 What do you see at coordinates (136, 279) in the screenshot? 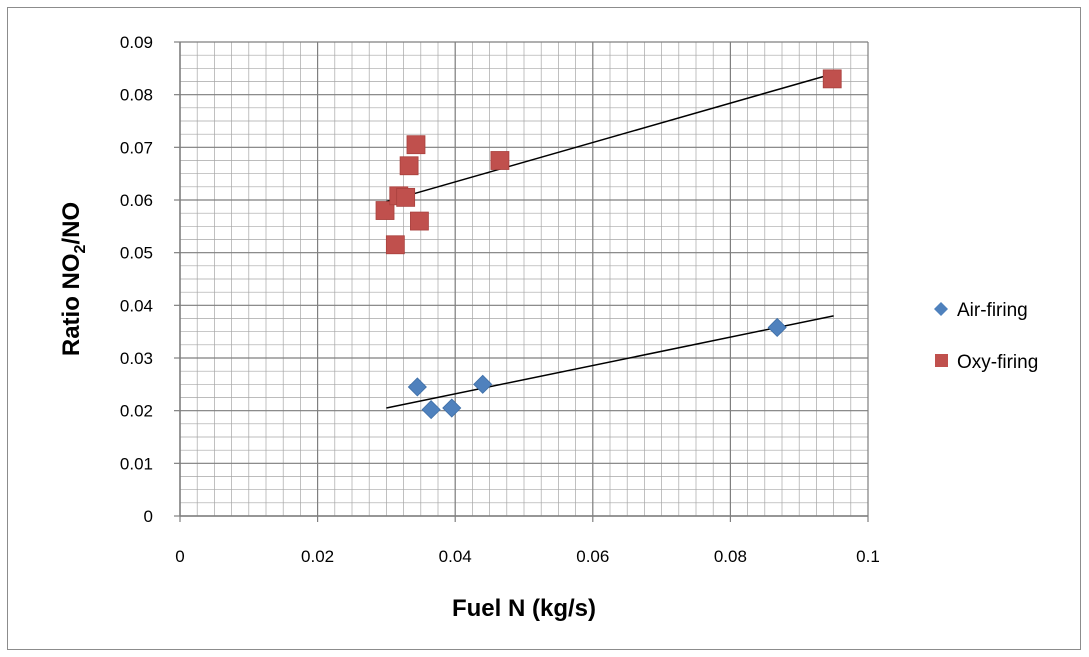
I see `y-tick-labels: 0 0.01 0.02 0.03 0.04 0.05 0.06 0.07 0.08 0.09` at bounding box center [136, 279].